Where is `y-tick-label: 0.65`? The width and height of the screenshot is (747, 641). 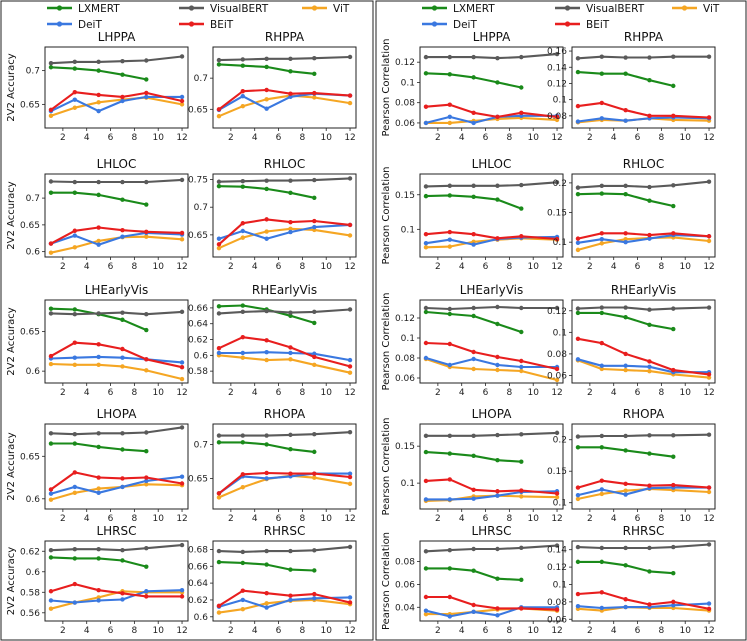 y-tick-label: 0.65 is located at coordinates (30, 105).